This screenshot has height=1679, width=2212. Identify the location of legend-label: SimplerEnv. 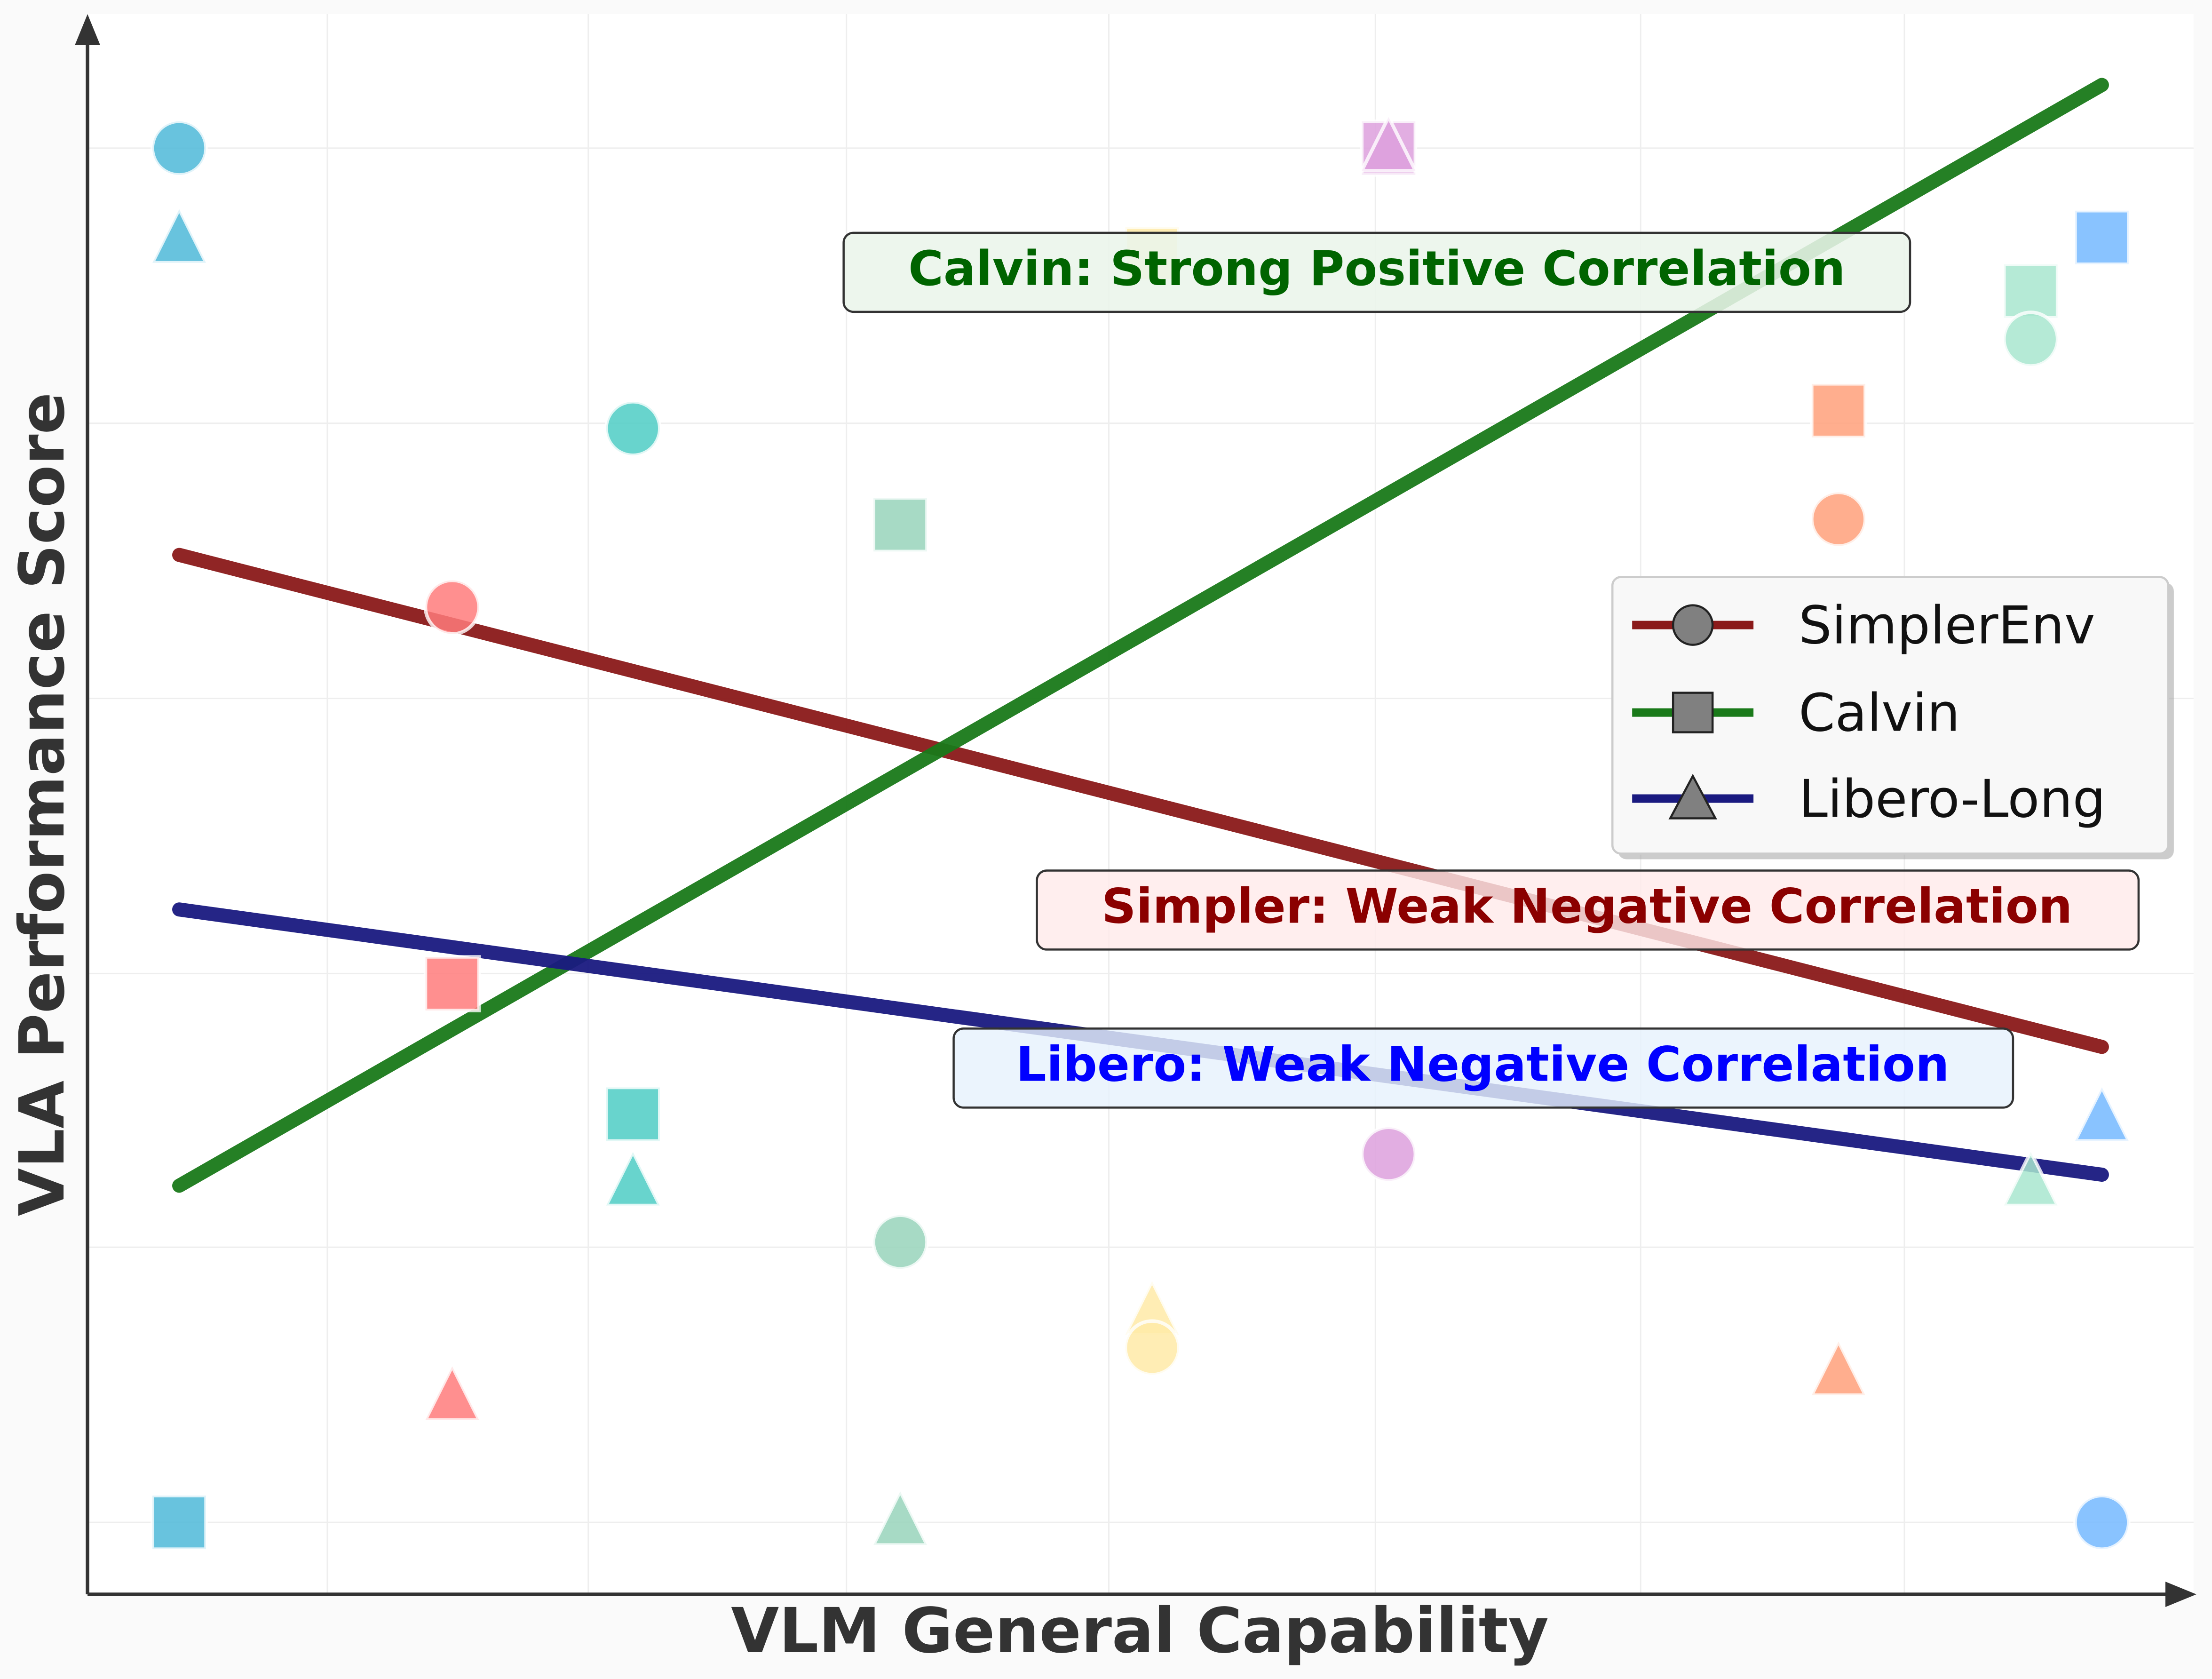
(1947, 626).